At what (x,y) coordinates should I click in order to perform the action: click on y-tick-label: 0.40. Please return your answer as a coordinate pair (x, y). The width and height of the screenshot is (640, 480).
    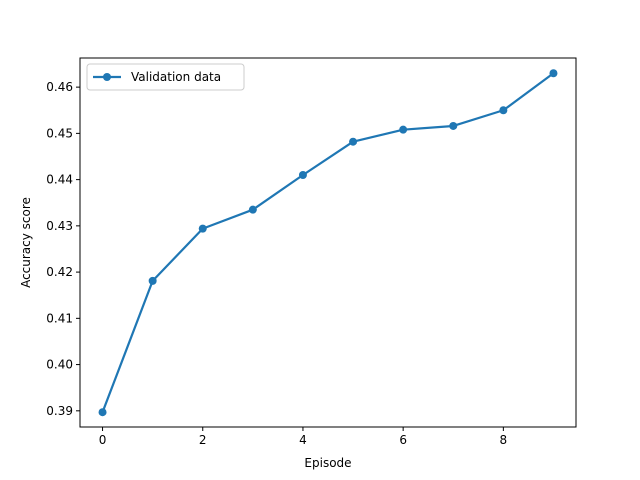
    Looking at the image, I should click on (59, 365).